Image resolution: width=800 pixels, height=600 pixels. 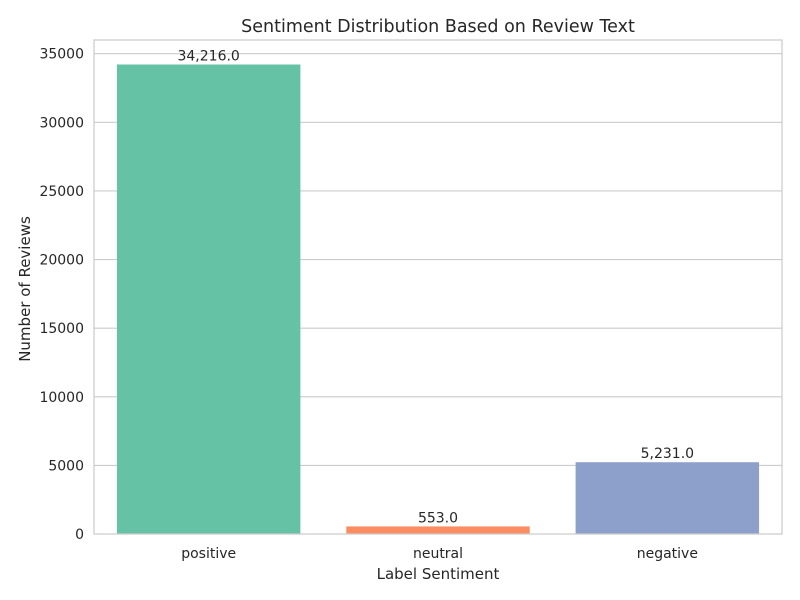 What do you see at coordinates (61, 295) in the screenshot?
I see `y-tick-labels: 0 5000 10000 15000 20000 25000 30000 35000` at bounding box center [61, 295].